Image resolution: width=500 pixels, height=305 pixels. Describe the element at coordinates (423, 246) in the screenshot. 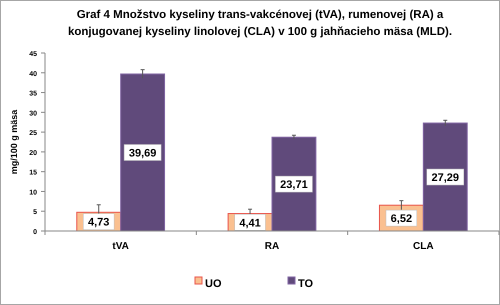

I see `x-tick-label: CLA` at that location.